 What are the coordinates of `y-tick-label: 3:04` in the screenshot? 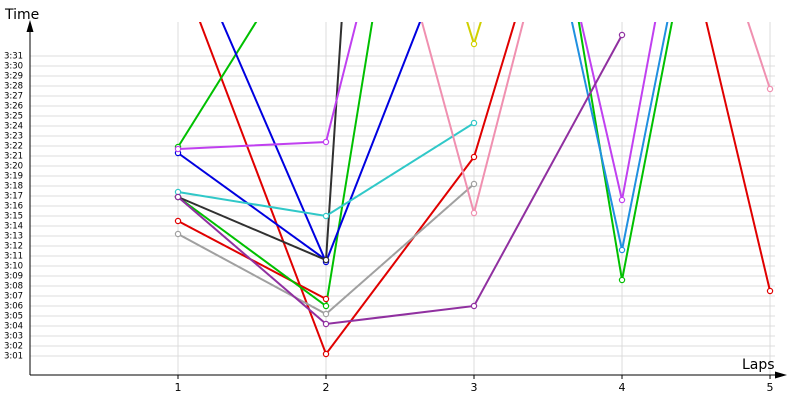 It's located at (13, 327).